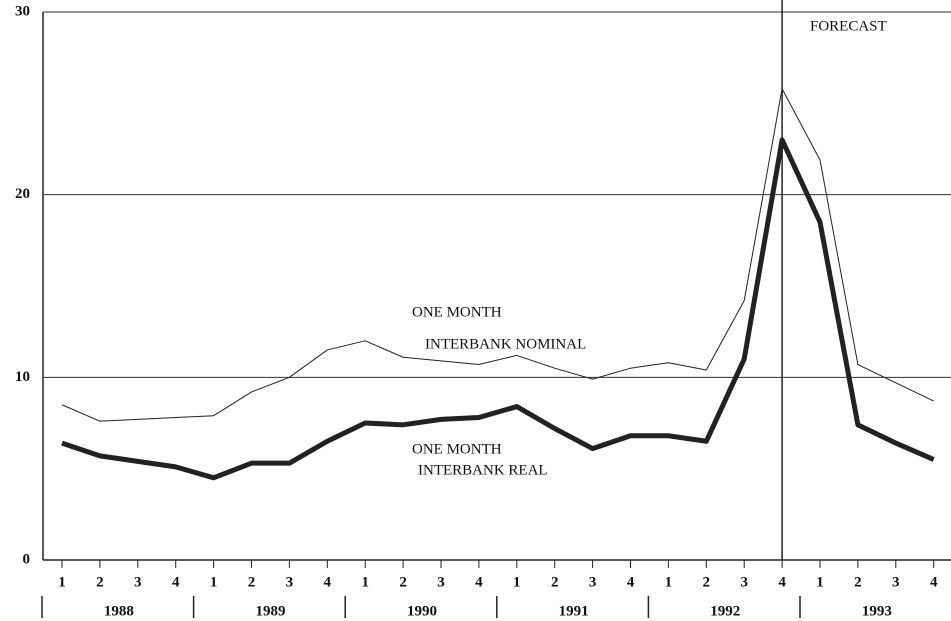  What do you see at coordinates (505, 344) in the screenshot?
I see `series-label: INTERBANK NOMINAL` at bounding box center [505, 344].